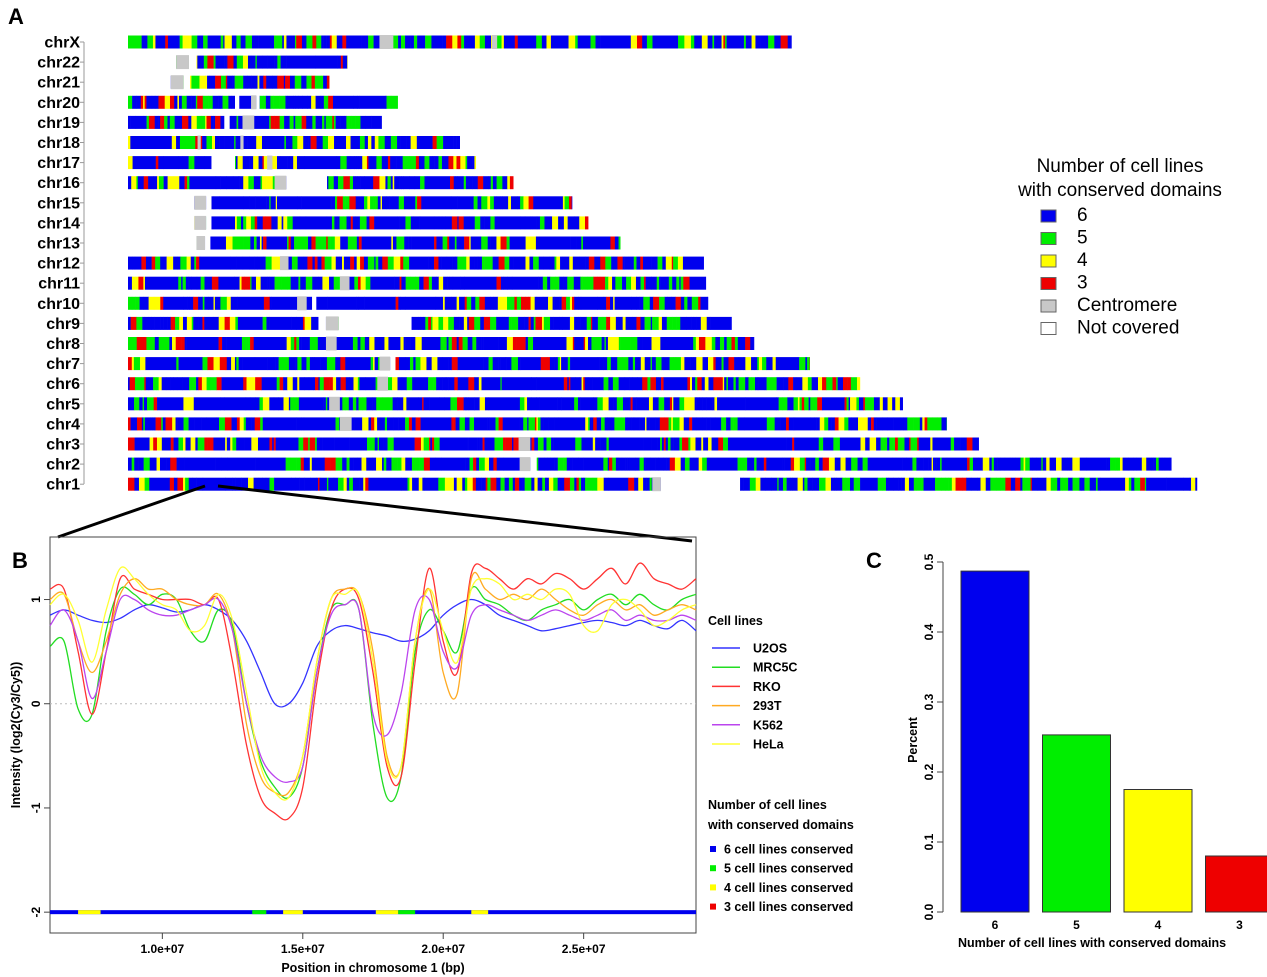  I want to click on chromosome-label-chr6: chr6, so click(63, 384).